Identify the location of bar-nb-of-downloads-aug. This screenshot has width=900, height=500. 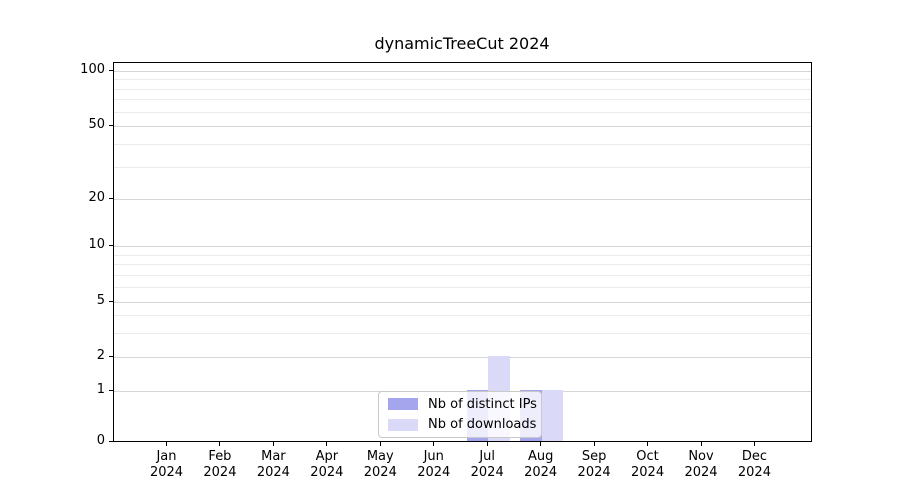
(552, 415).